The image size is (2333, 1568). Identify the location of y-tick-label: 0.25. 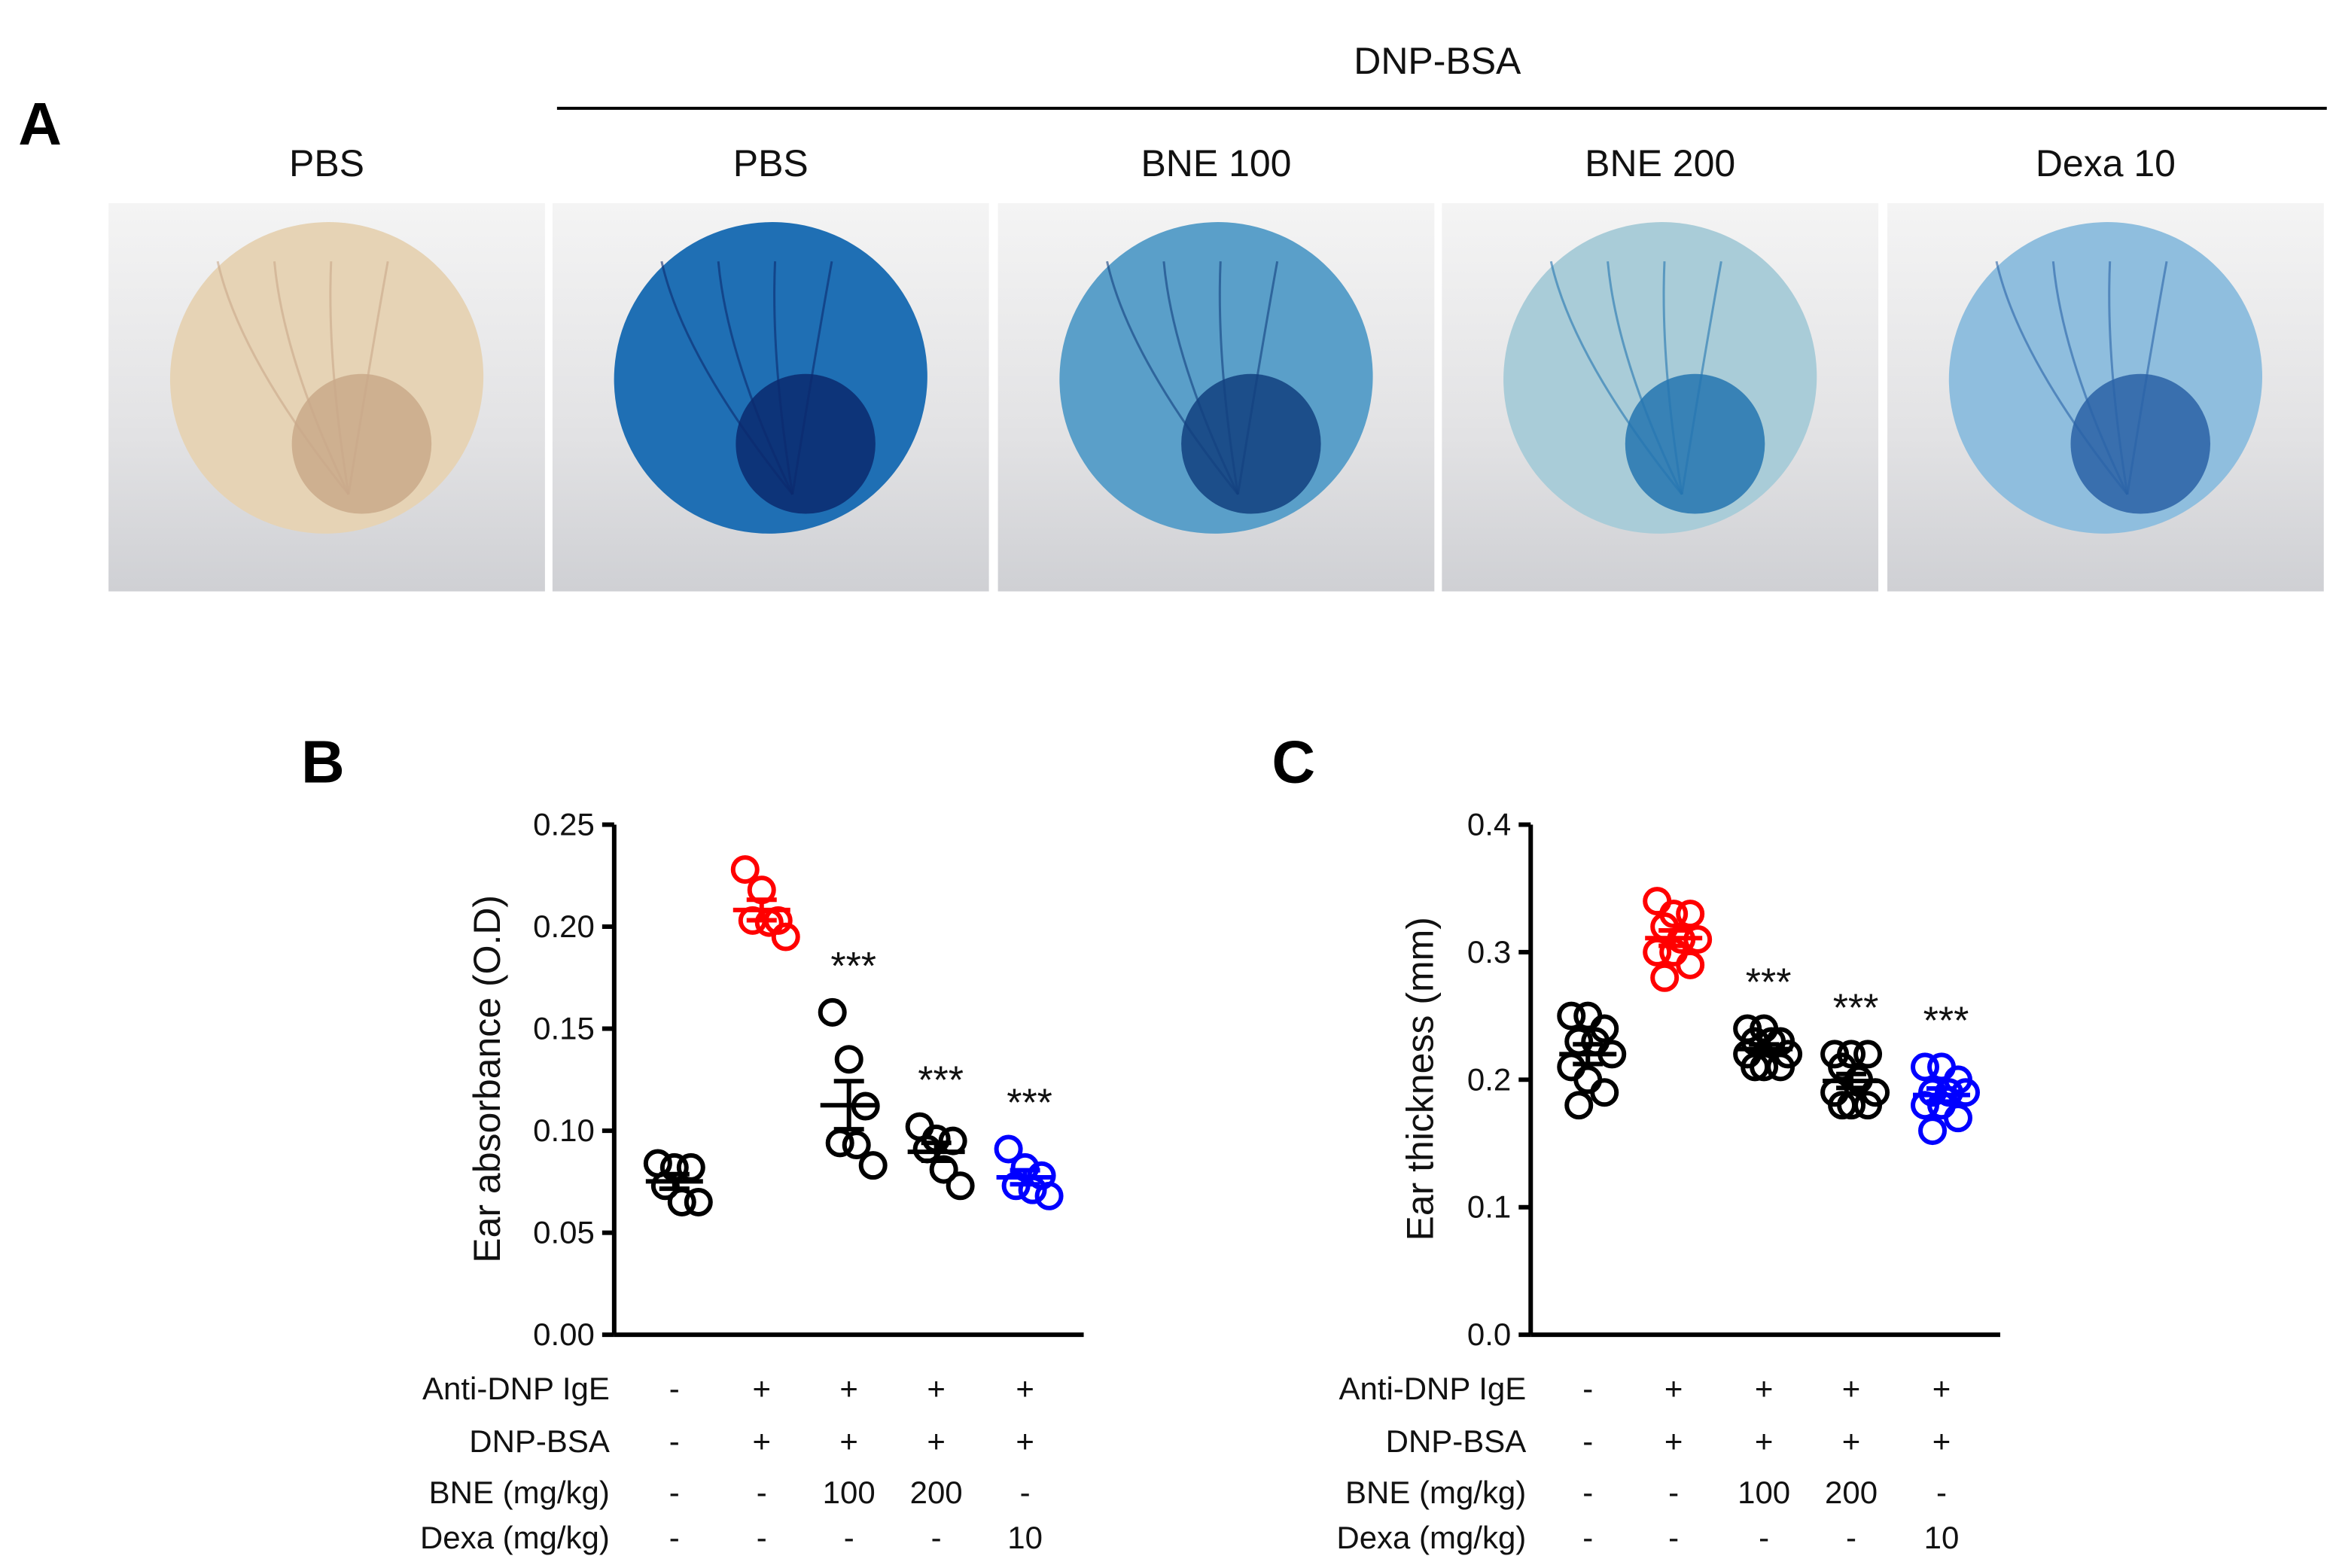
(564, 824).